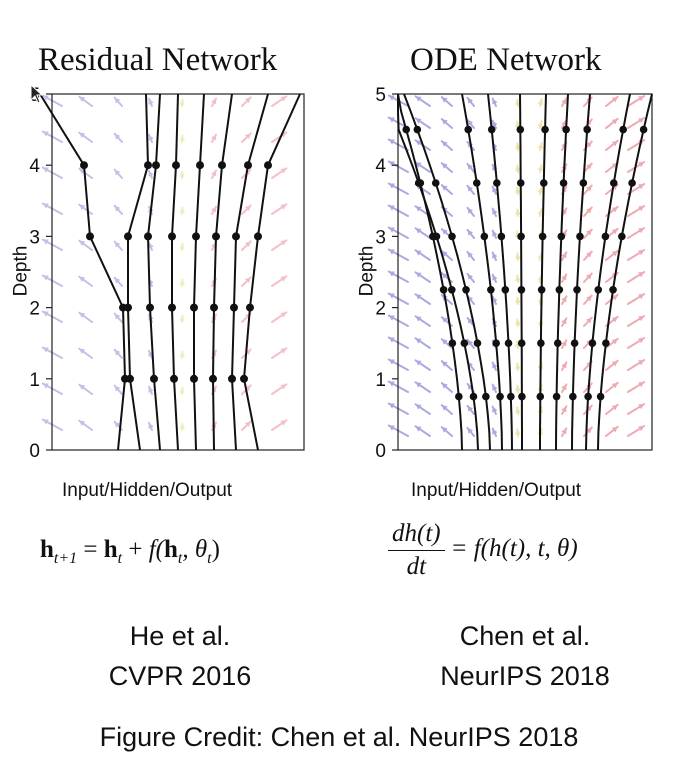 This screenshot has width=678, height=766. Describe the element at coordinates (380, 95) in the screenshot. I see `y-tick-label: 5` at that location.